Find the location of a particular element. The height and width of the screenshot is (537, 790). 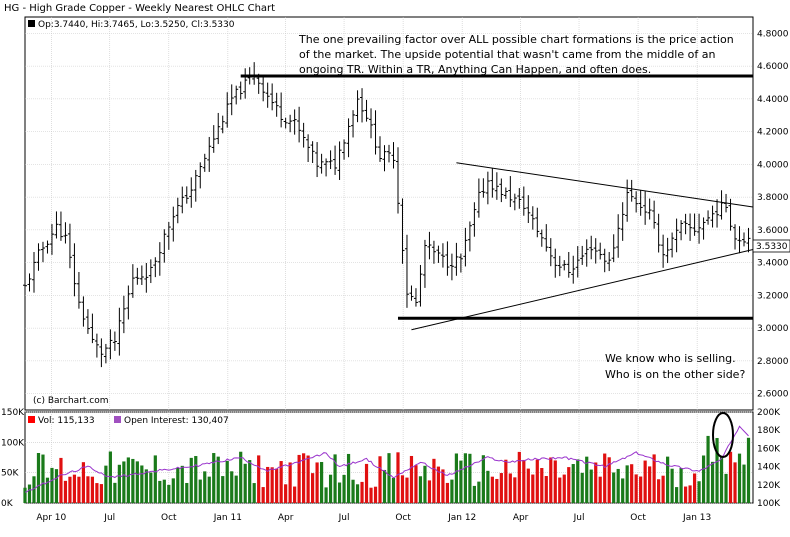

annotation-selling: We know who is selling. is located at coordinates (670, 358).